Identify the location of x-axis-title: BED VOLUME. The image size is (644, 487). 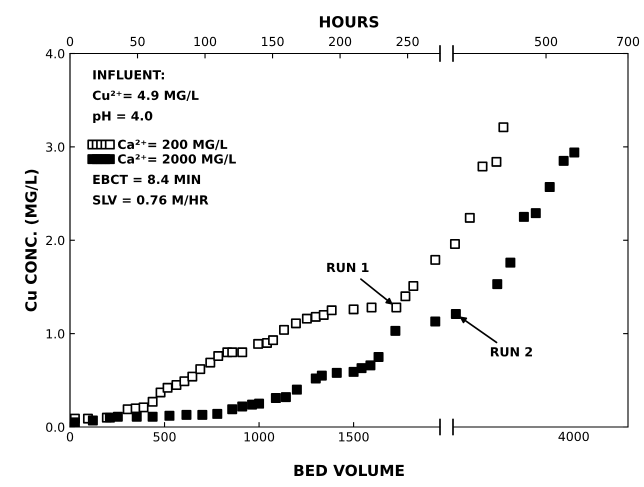
(349, 470).